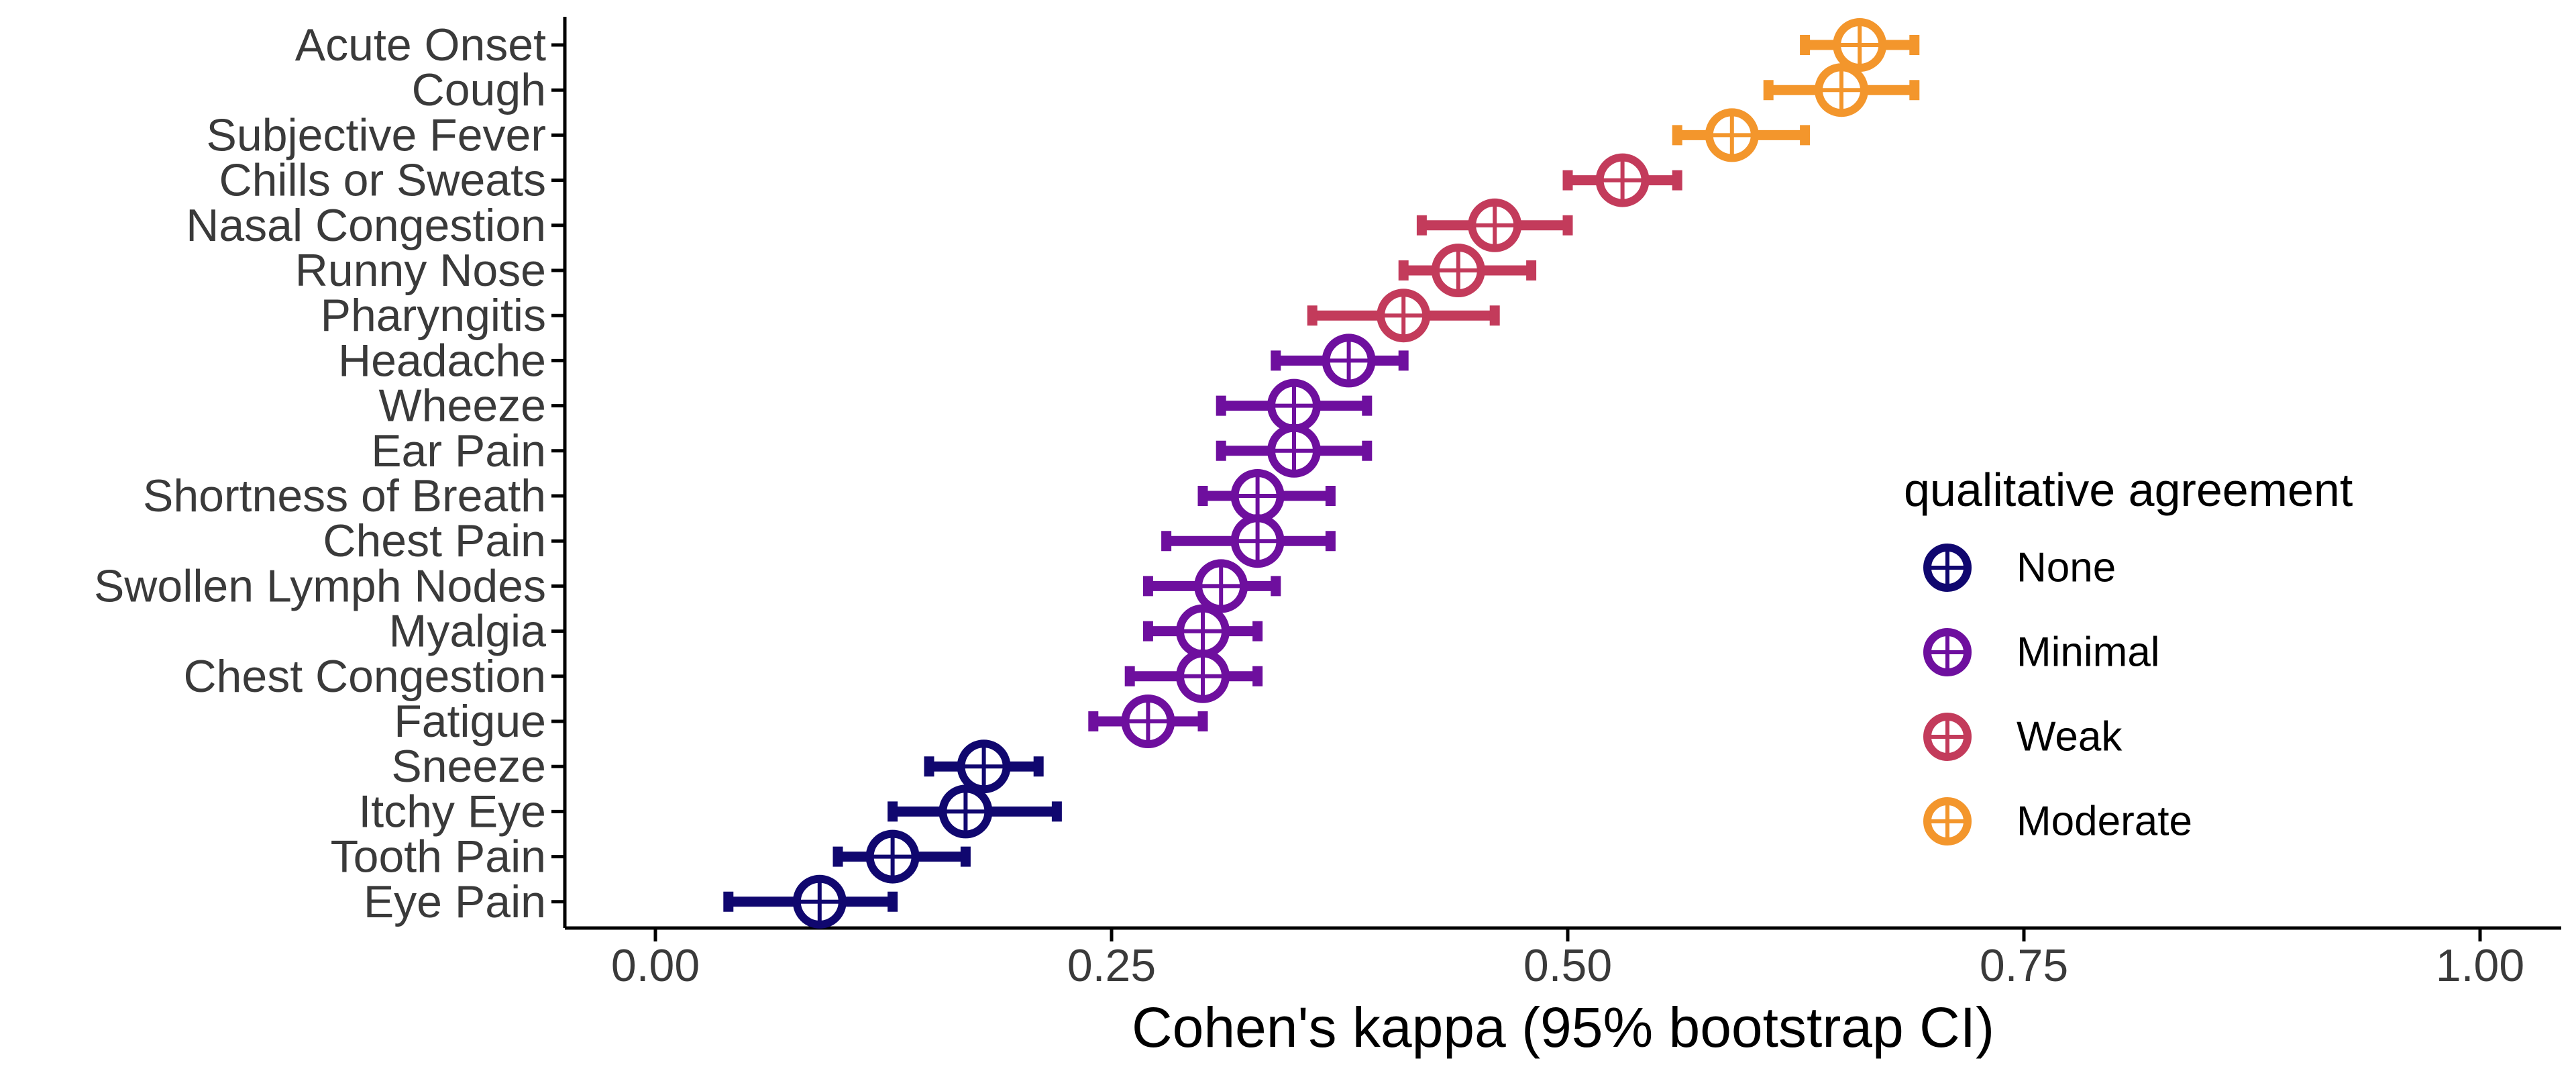  Describe the element at coordinates (438, 857) in the screenshot. I see `y-tick-label: Tooth Pain` at that location.